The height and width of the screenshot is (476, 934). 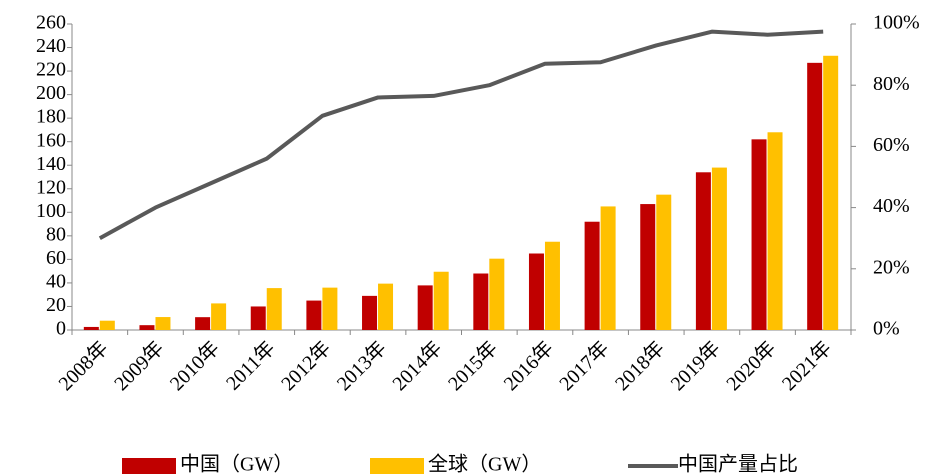 I want to click on y2-tick-label: 20%, so click(x=891, y=267).